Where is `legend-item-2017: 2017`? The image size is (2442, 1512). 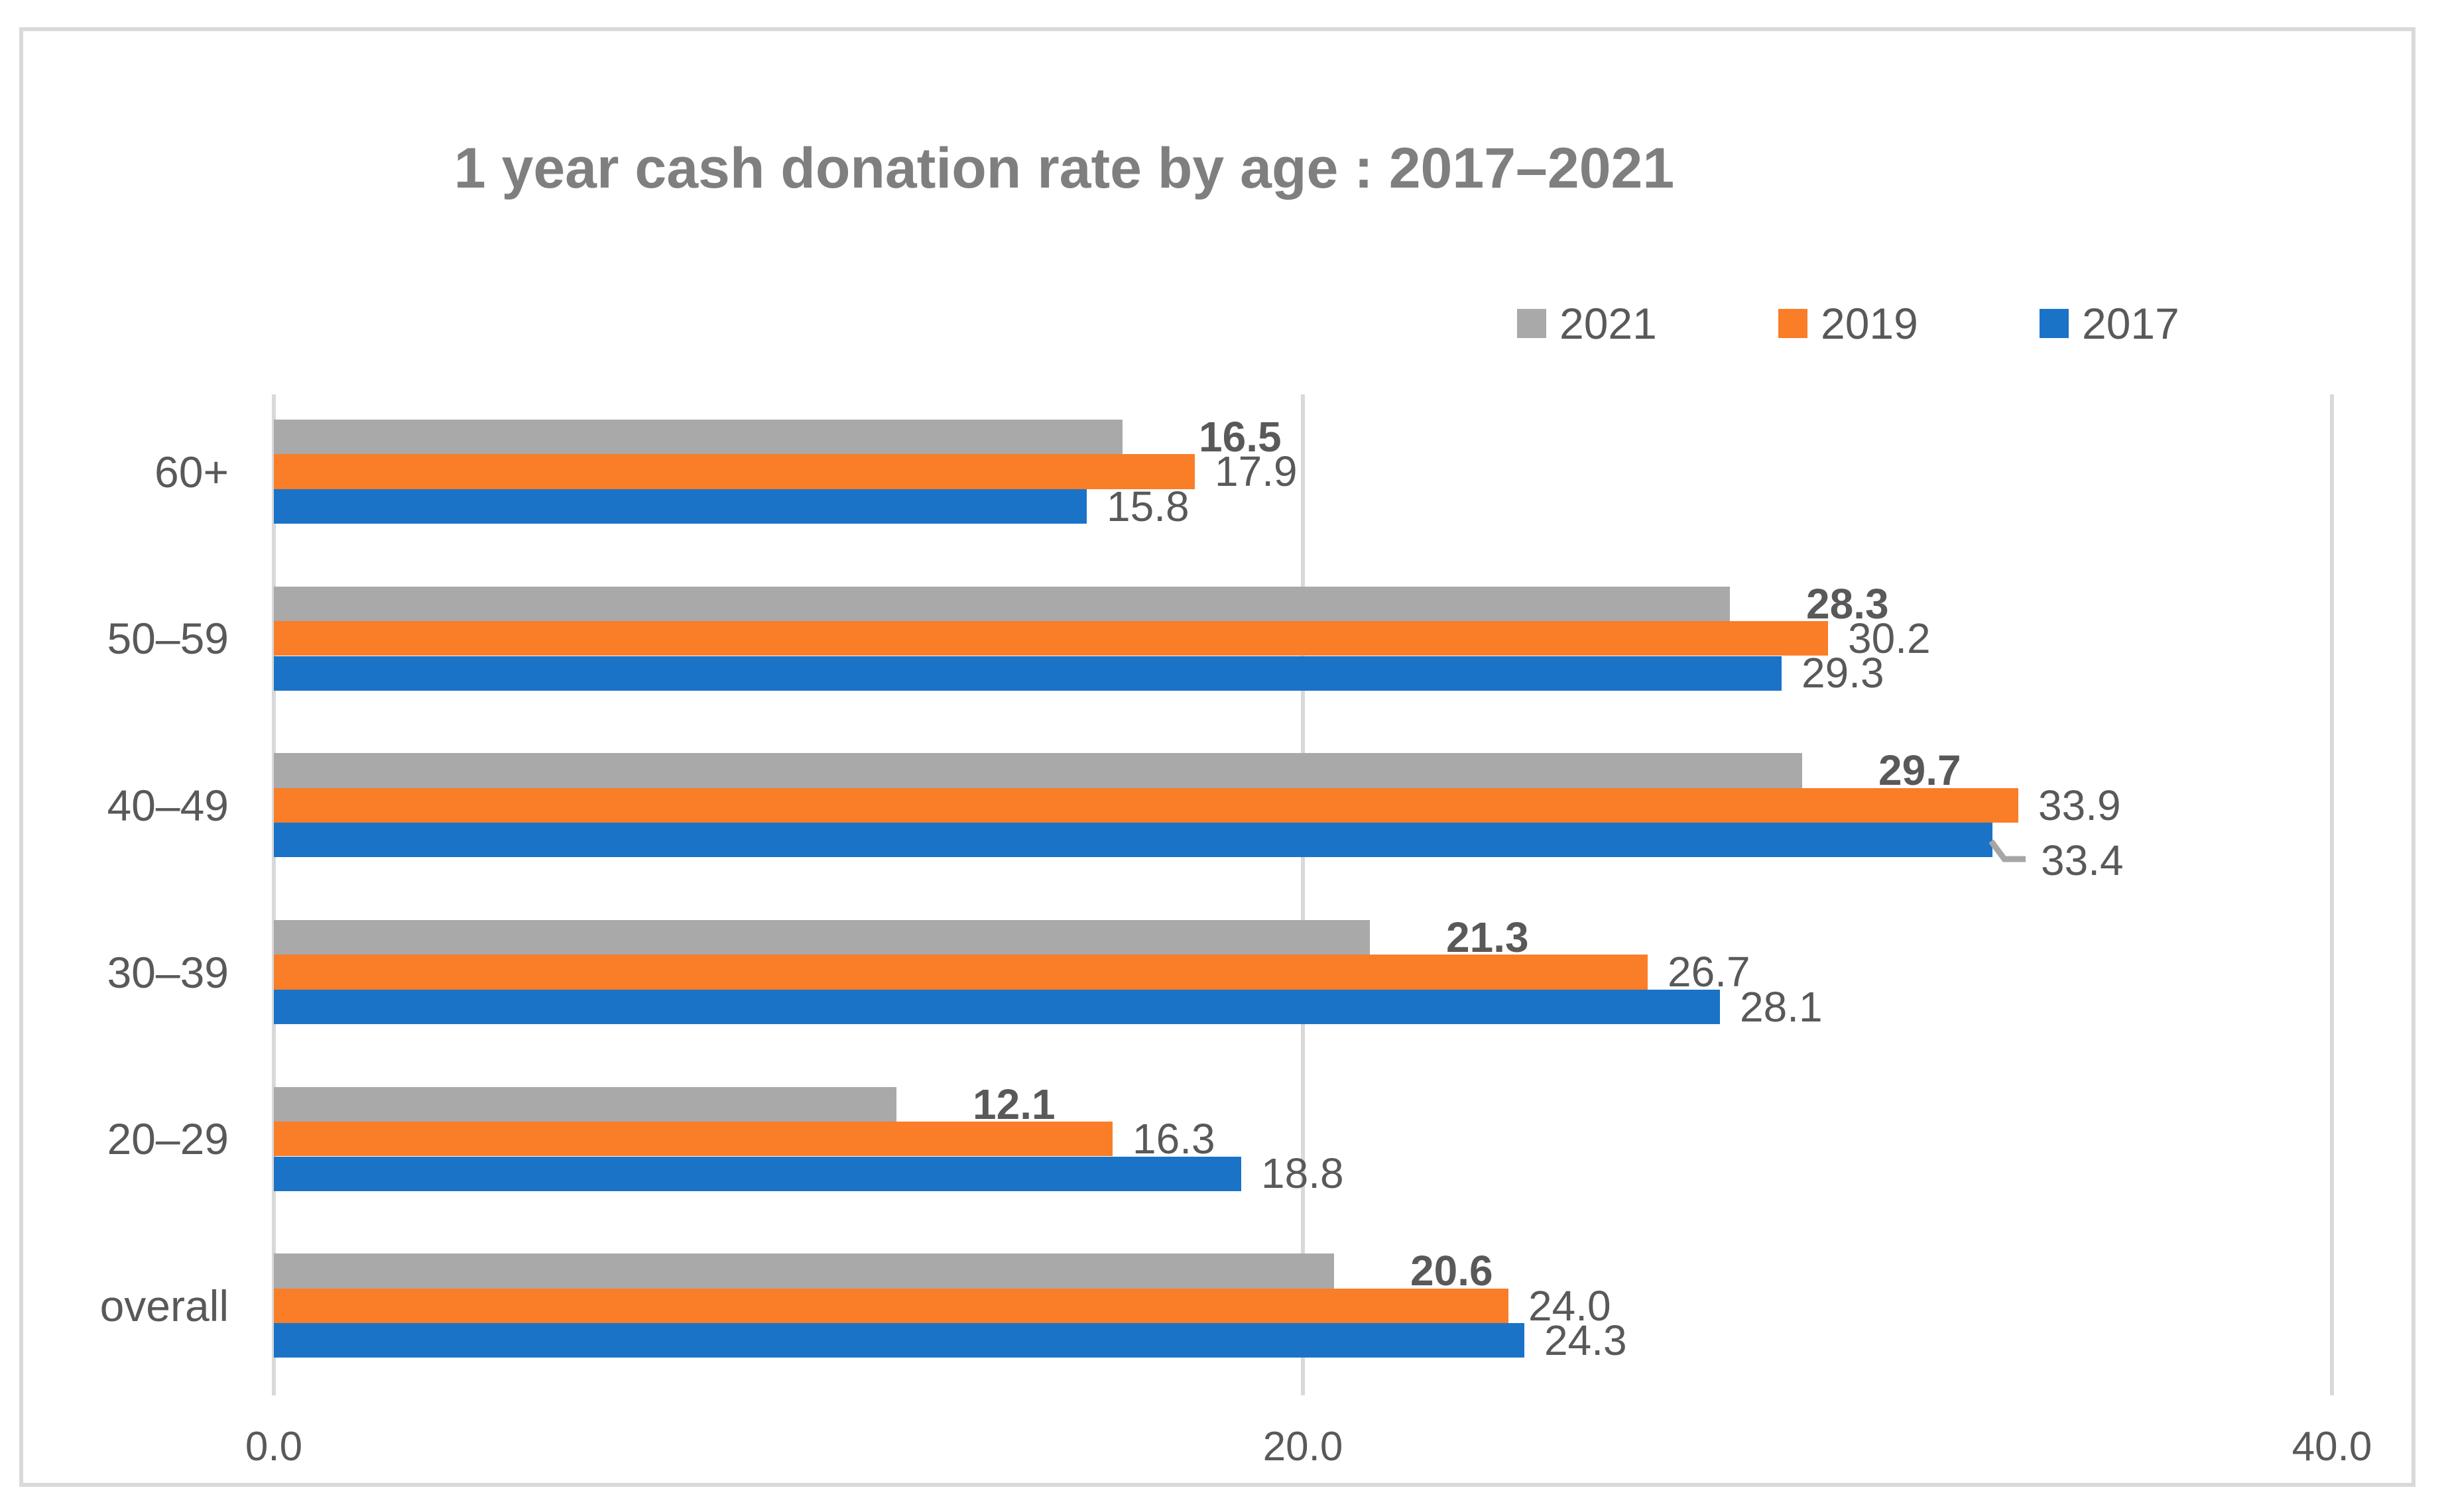
legend-item-2017: 2017 is located at coordinates (2109, 323).